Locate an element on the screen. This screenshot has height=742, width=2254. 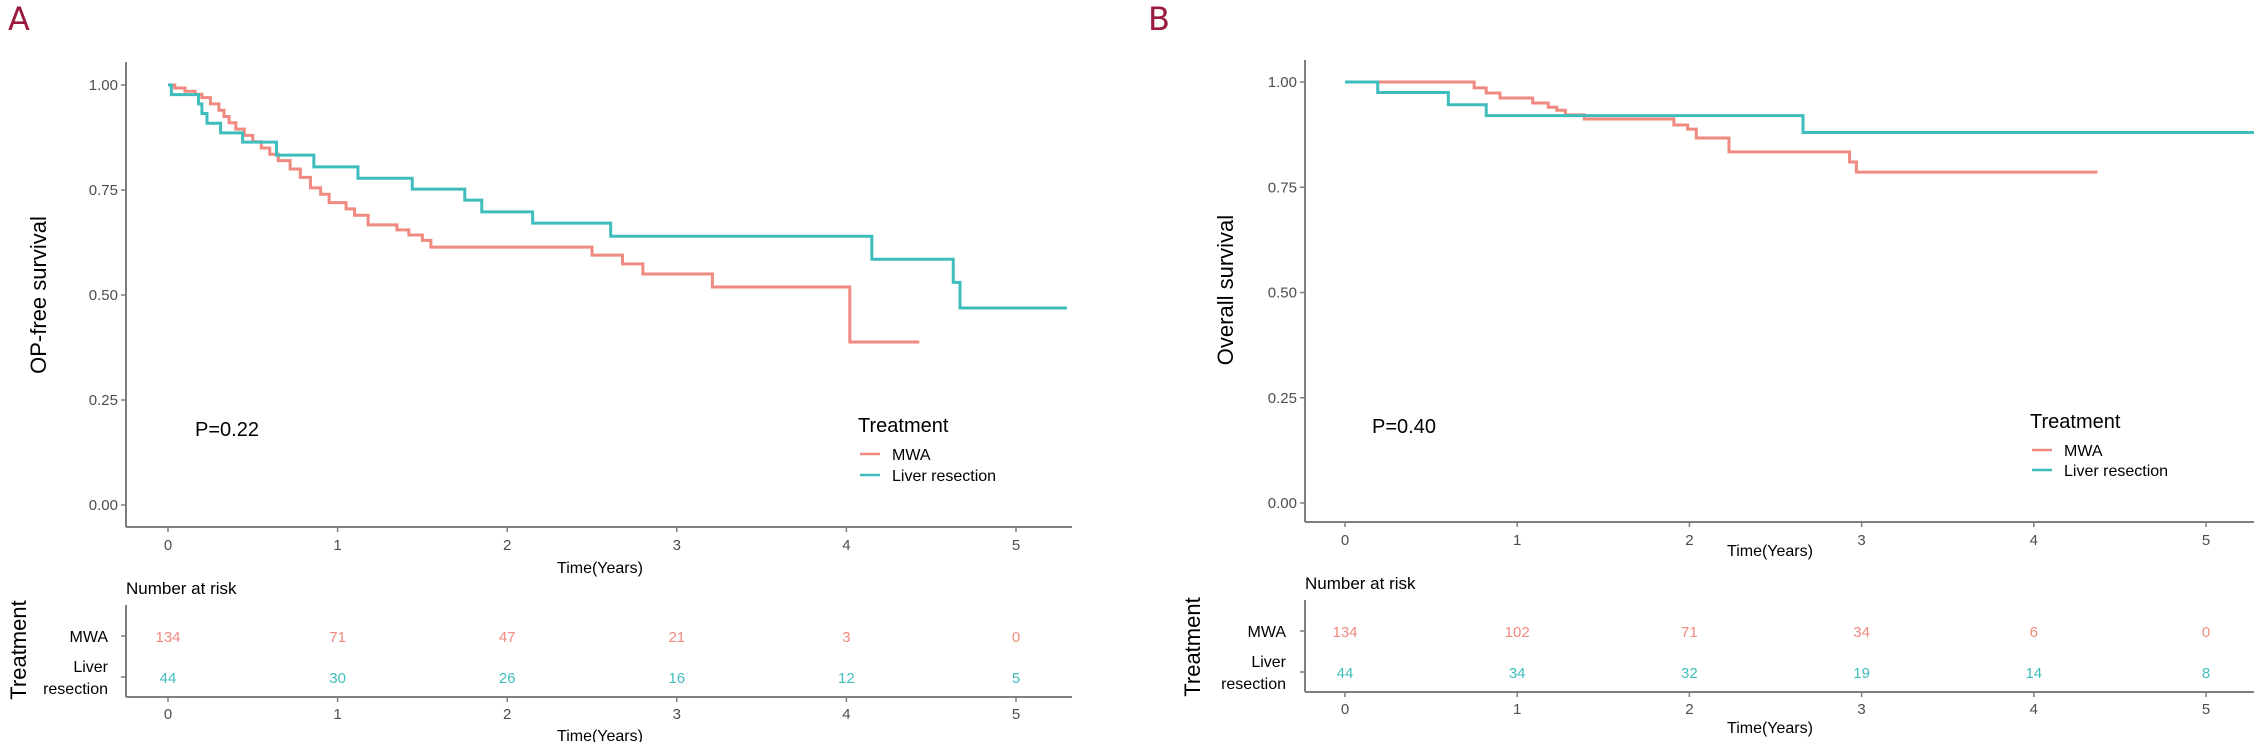
risk-value: 6 is located at coordinates (2034, 632).